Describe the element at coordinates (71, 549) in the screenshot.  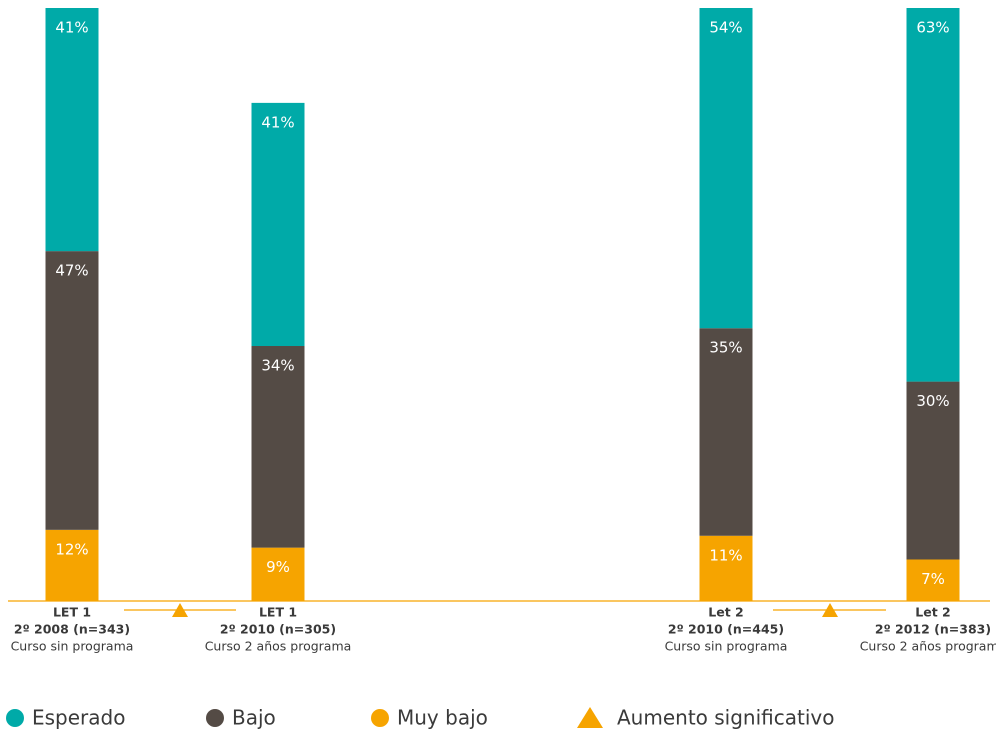
I see `value-label: 12%` at that location.